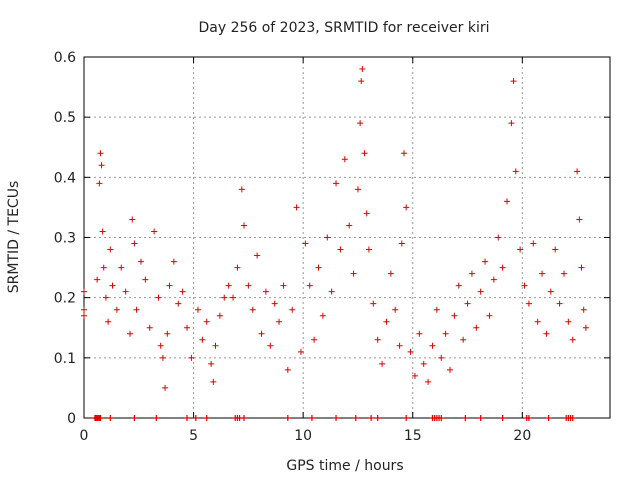 The height and width of the screenshot is (485, 640). What do you see at coordinates (65, 178) in the screenshot?
I see `y-tick-label: 0.4` at bounding box center [65, 178].